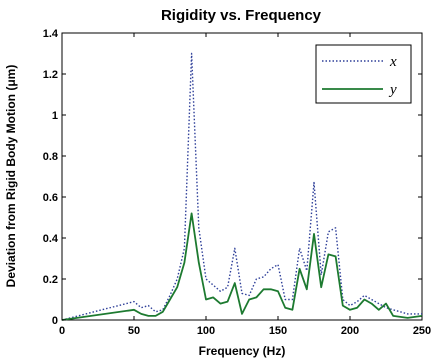  I want to click on x-tick-label: 150, so click(278, 331).